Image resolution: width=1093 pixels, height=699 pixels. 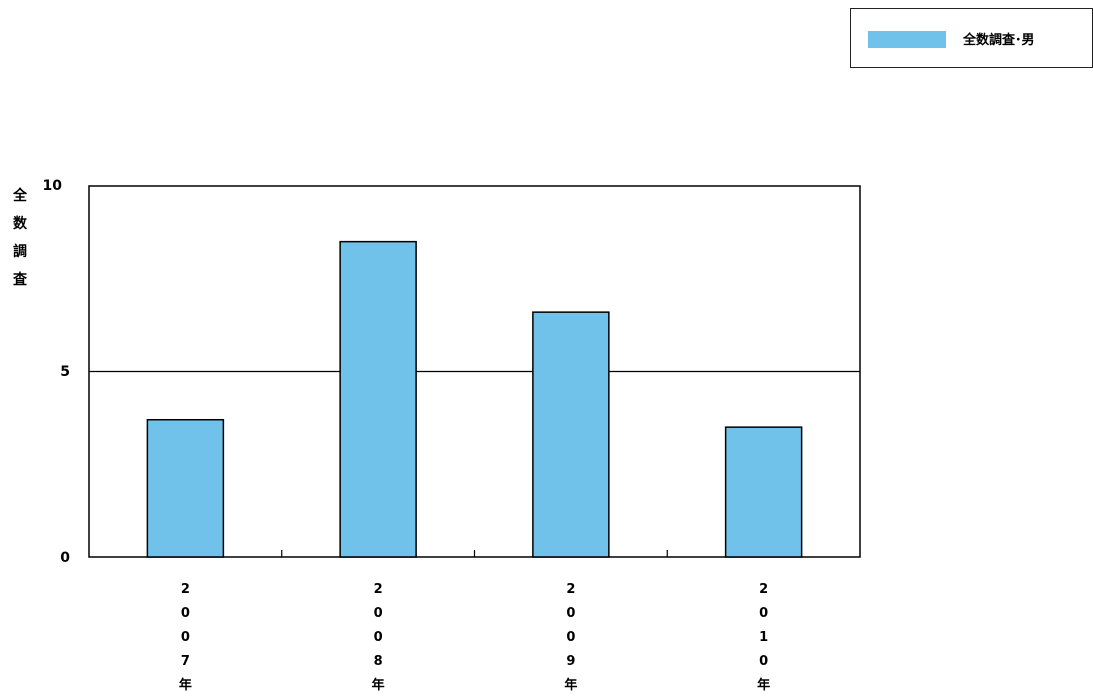 What do you see at coordinates (907, 39) in the screenshot?
I see `legend-swatch` at bounding box center [907, 39].